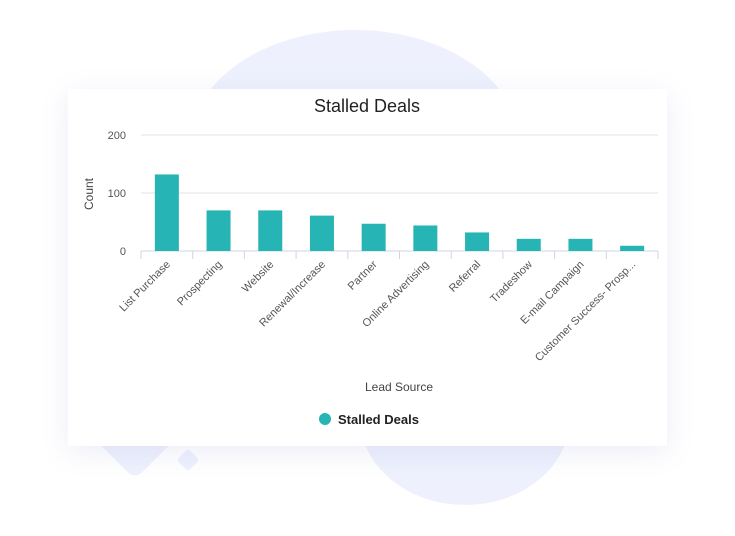 The height and width of the screenshot is (536, 735). I want to click on y-tick-label: 0, so click(123, 252).